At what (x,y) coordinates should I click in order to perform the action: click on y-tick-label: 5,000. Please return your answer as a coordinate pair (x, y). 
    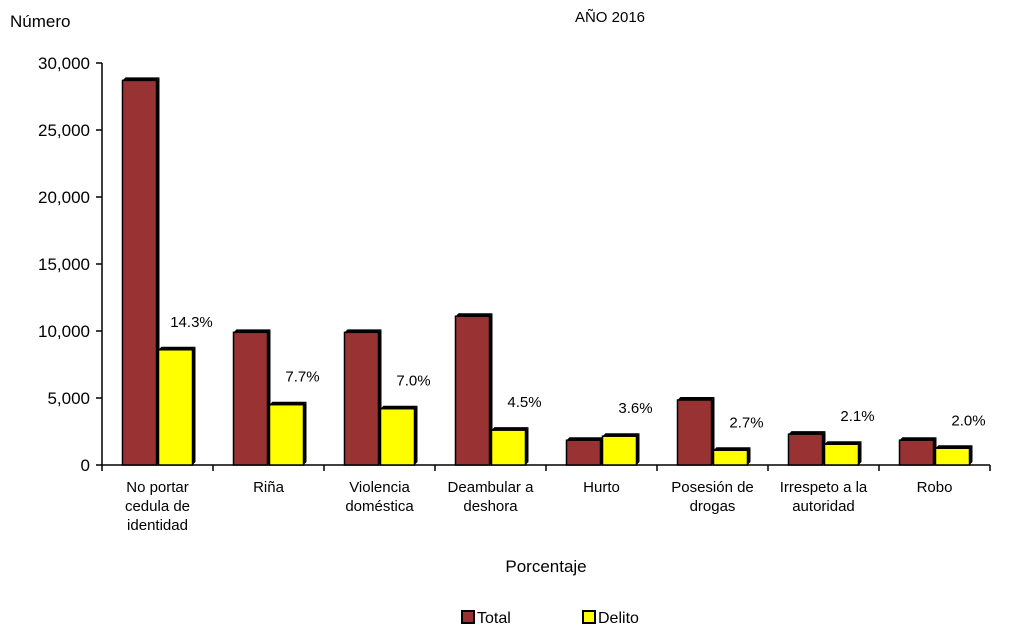
    Looking at the image, I should click on (68, 398).